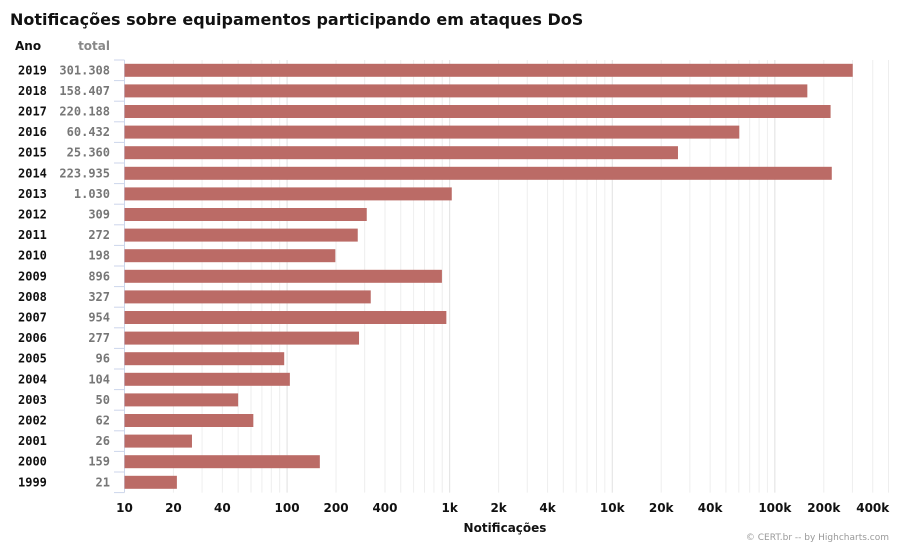 The image size is (900, 550). Describe the element at coordinates (99, 256) in the screenshot. I see `total-label: 198` at that location.